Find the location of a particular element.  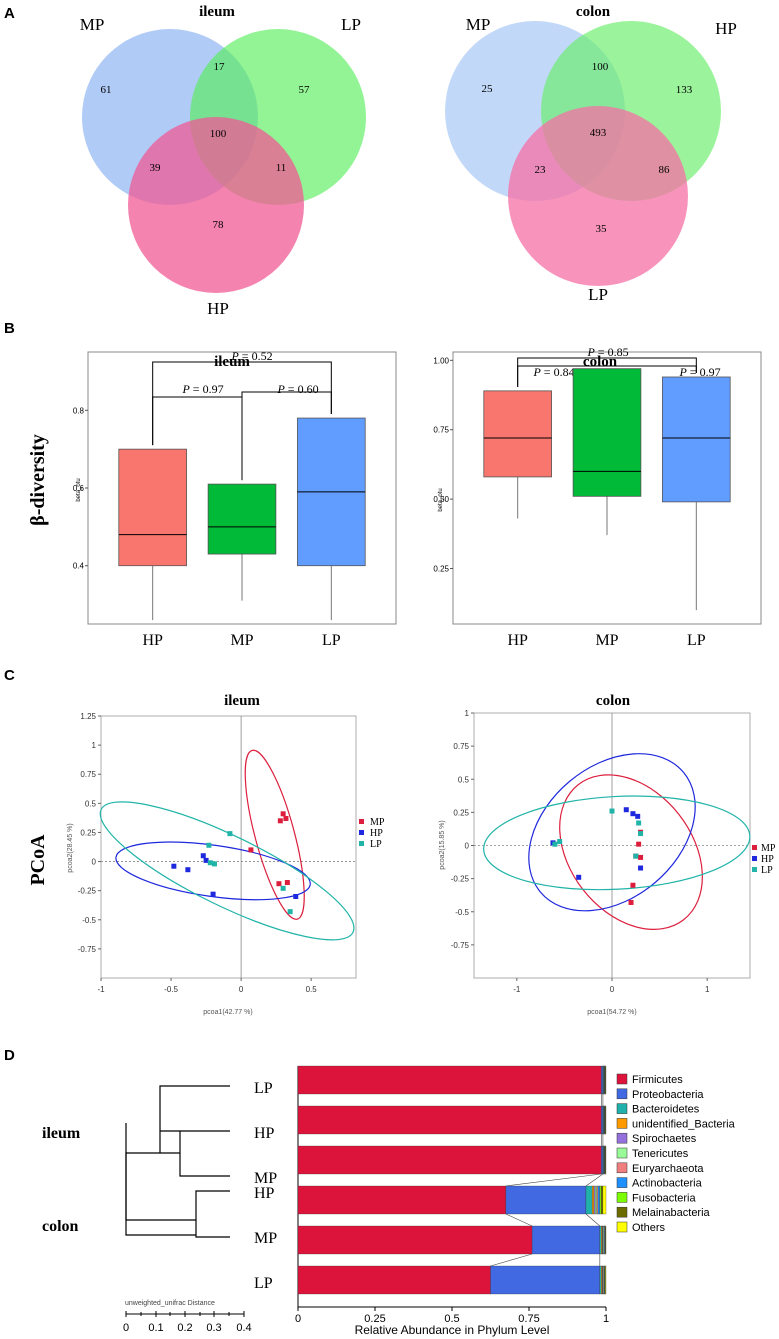

pcoa-colon-ytick: 1 is located at coordinates (467, 713).